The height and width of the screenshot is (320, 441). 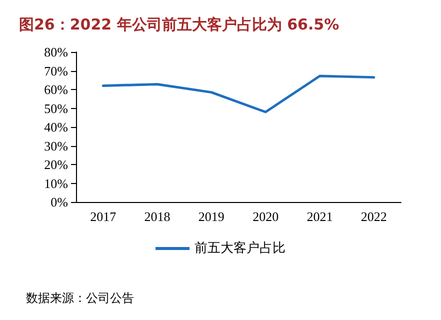 What do you see at coordinates (373, 216) in the screenshot?
I see `x-tick-label: 2022` at bounding box center [373, 216].